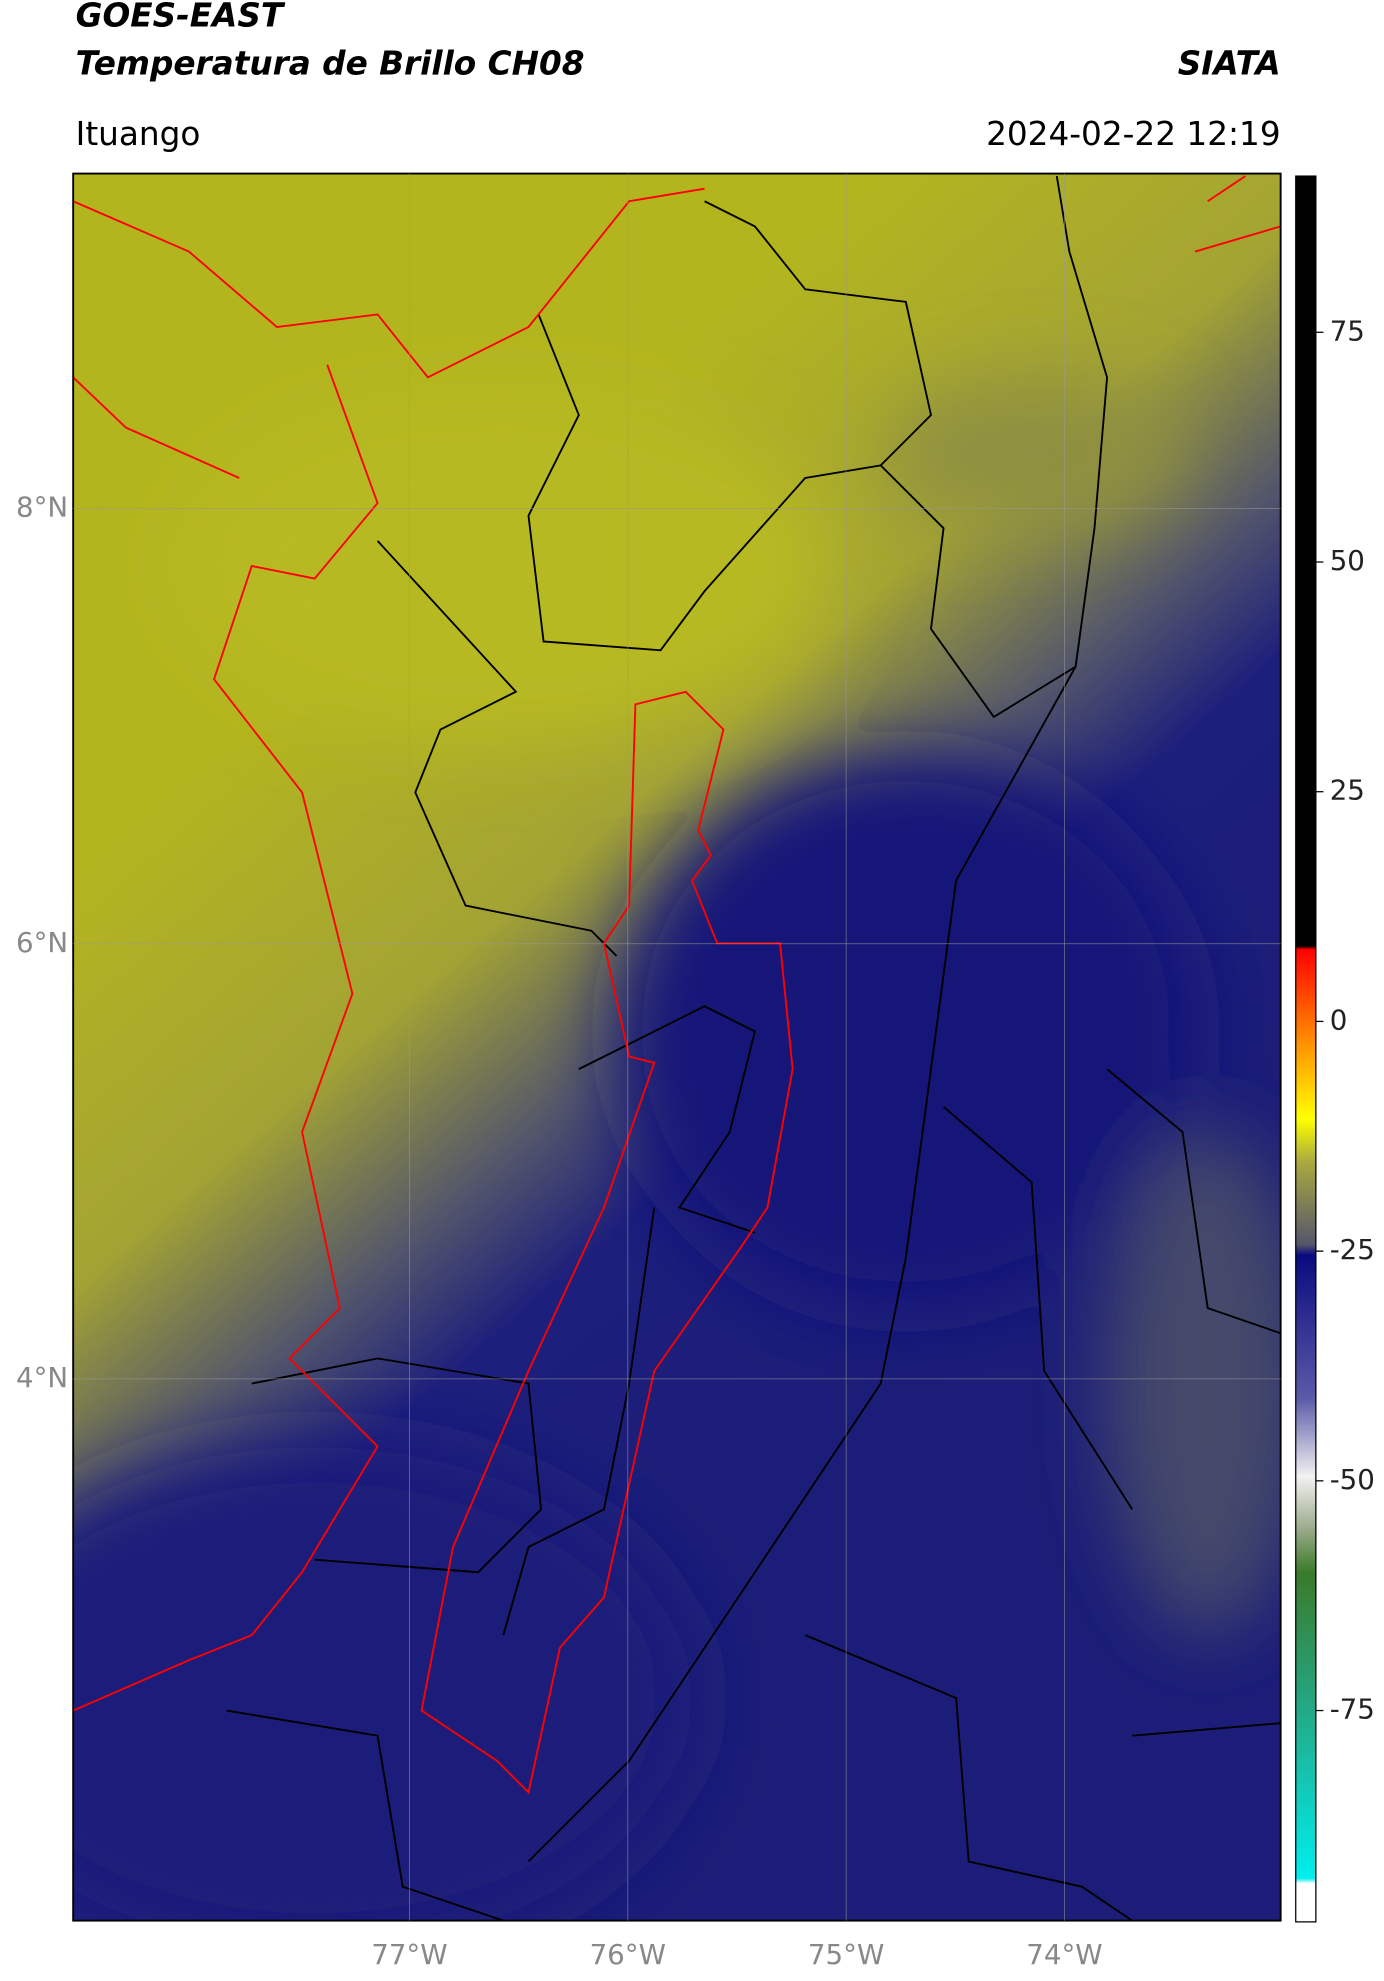 This screenshot has height=1981, width=1384. Describe the element at coordinates (42, 507) in the screenshot. I see `y-tick-label: 8°N` at that location.